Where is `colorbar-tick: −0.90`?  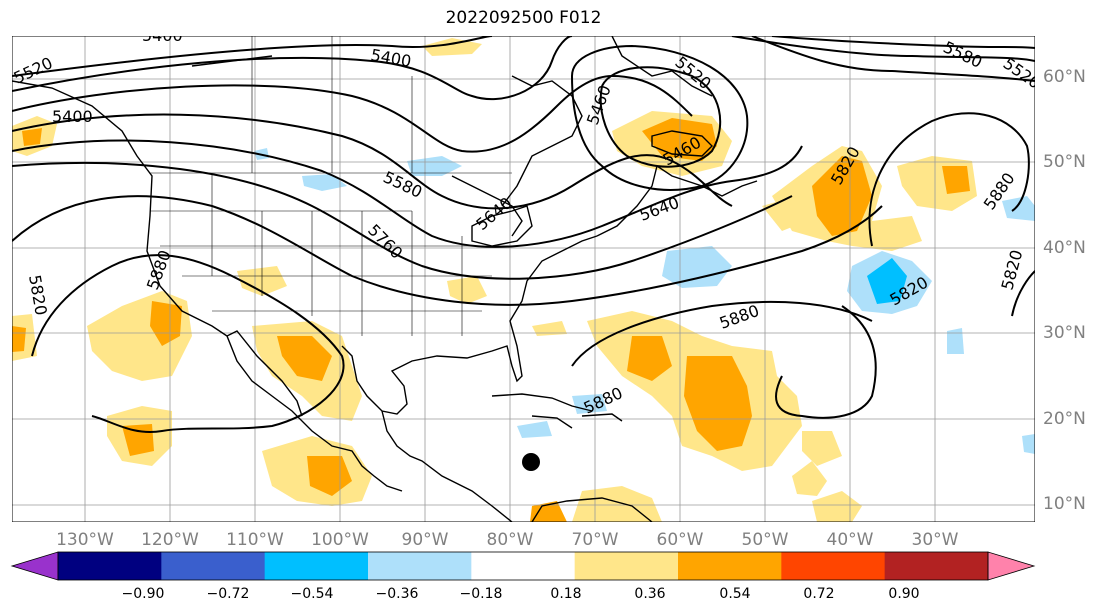 colorbar-tick: −0.90 is located at coordinates (143, 594).